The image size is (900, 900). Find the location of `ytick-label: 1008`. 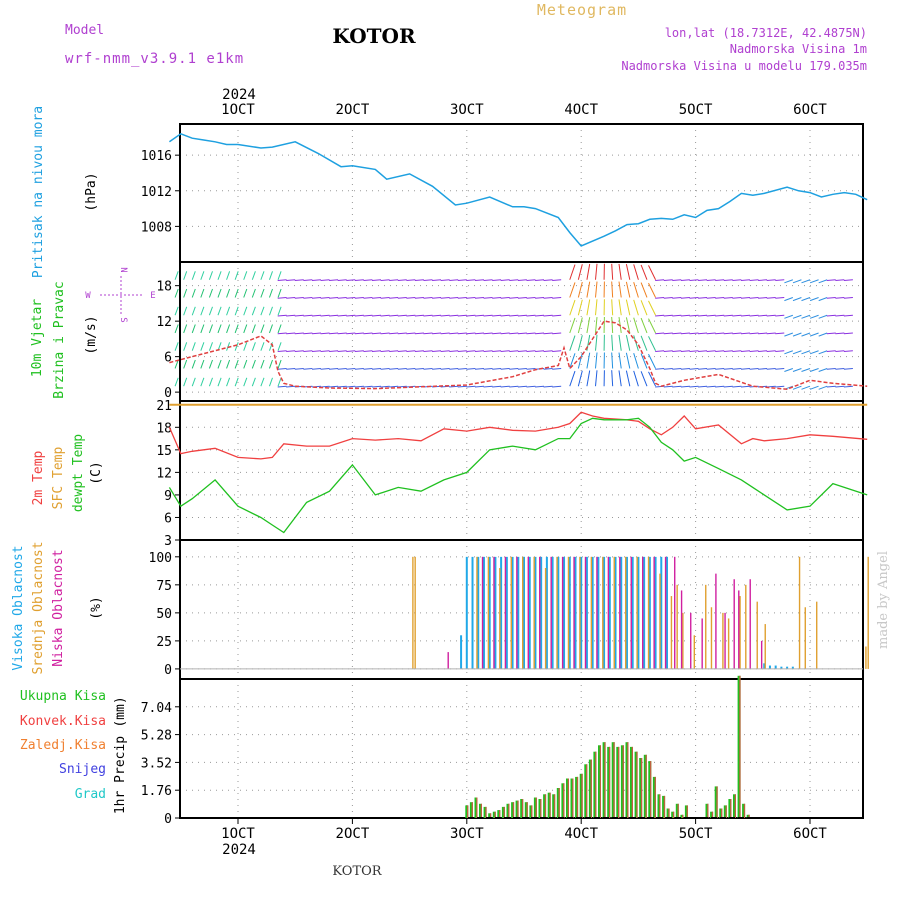

ytick-label: 1008 is located at coordinates (156, 227).